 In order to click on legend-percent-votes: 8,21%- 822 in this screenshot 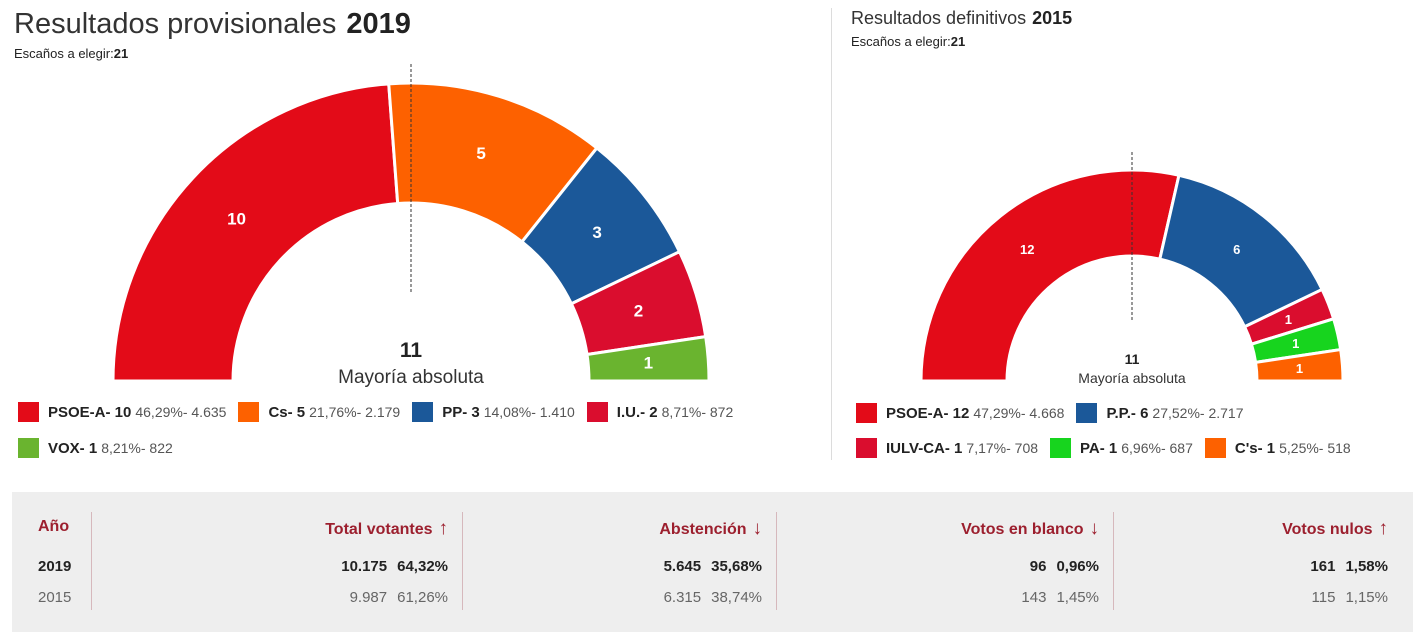, I will do `click(137, 448)`.